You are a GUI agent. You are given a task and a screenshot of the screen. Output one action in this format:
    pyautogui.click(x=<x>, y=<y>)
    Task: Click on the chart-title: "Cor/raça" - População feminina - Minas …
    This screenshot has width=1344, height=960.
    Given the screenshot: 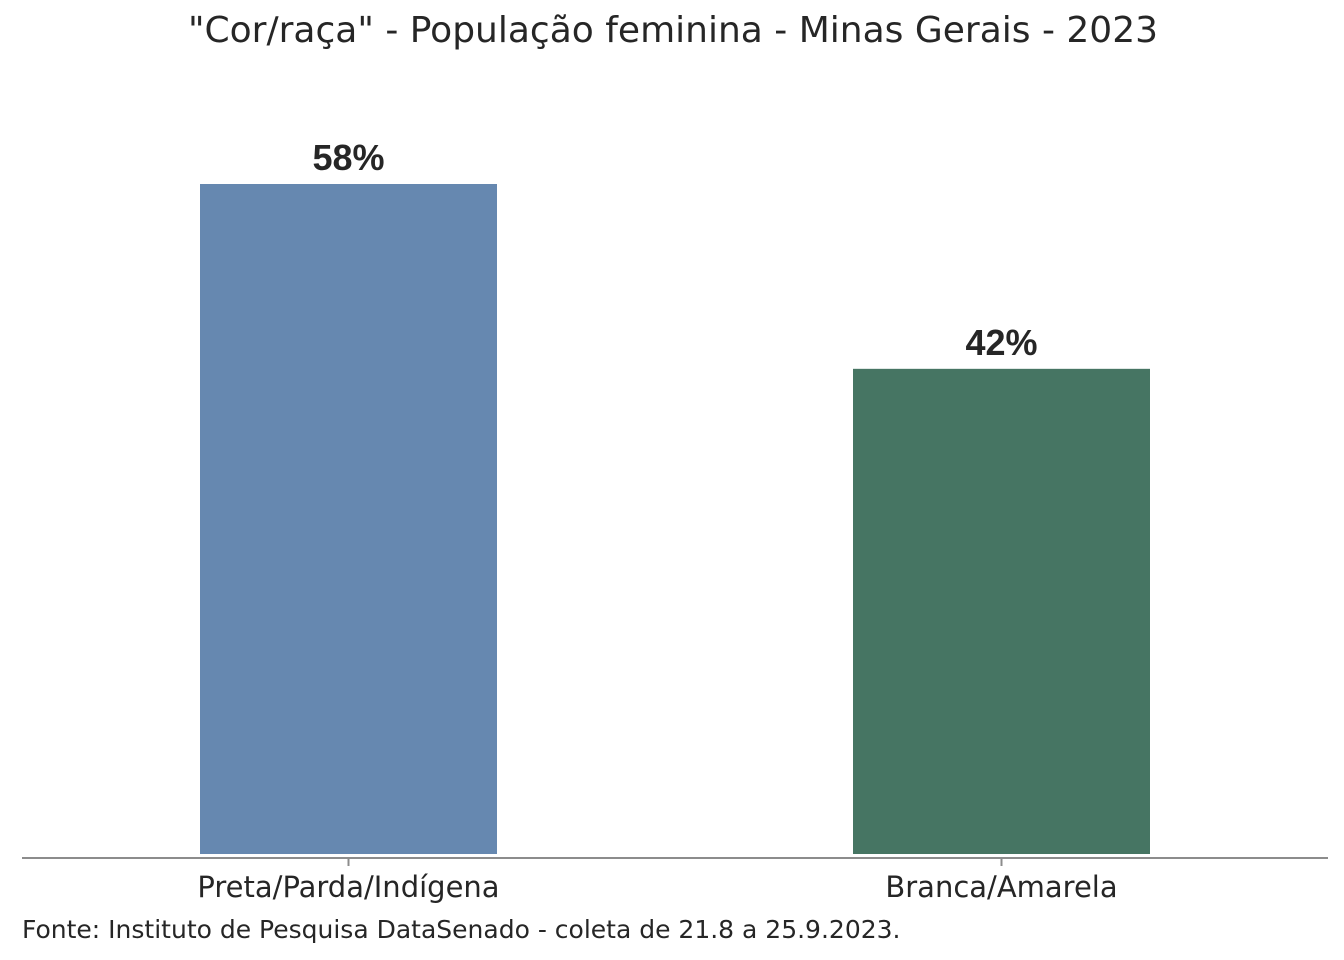 What is the action you would take?
    pyautogui.click(x=673, y=30)
    